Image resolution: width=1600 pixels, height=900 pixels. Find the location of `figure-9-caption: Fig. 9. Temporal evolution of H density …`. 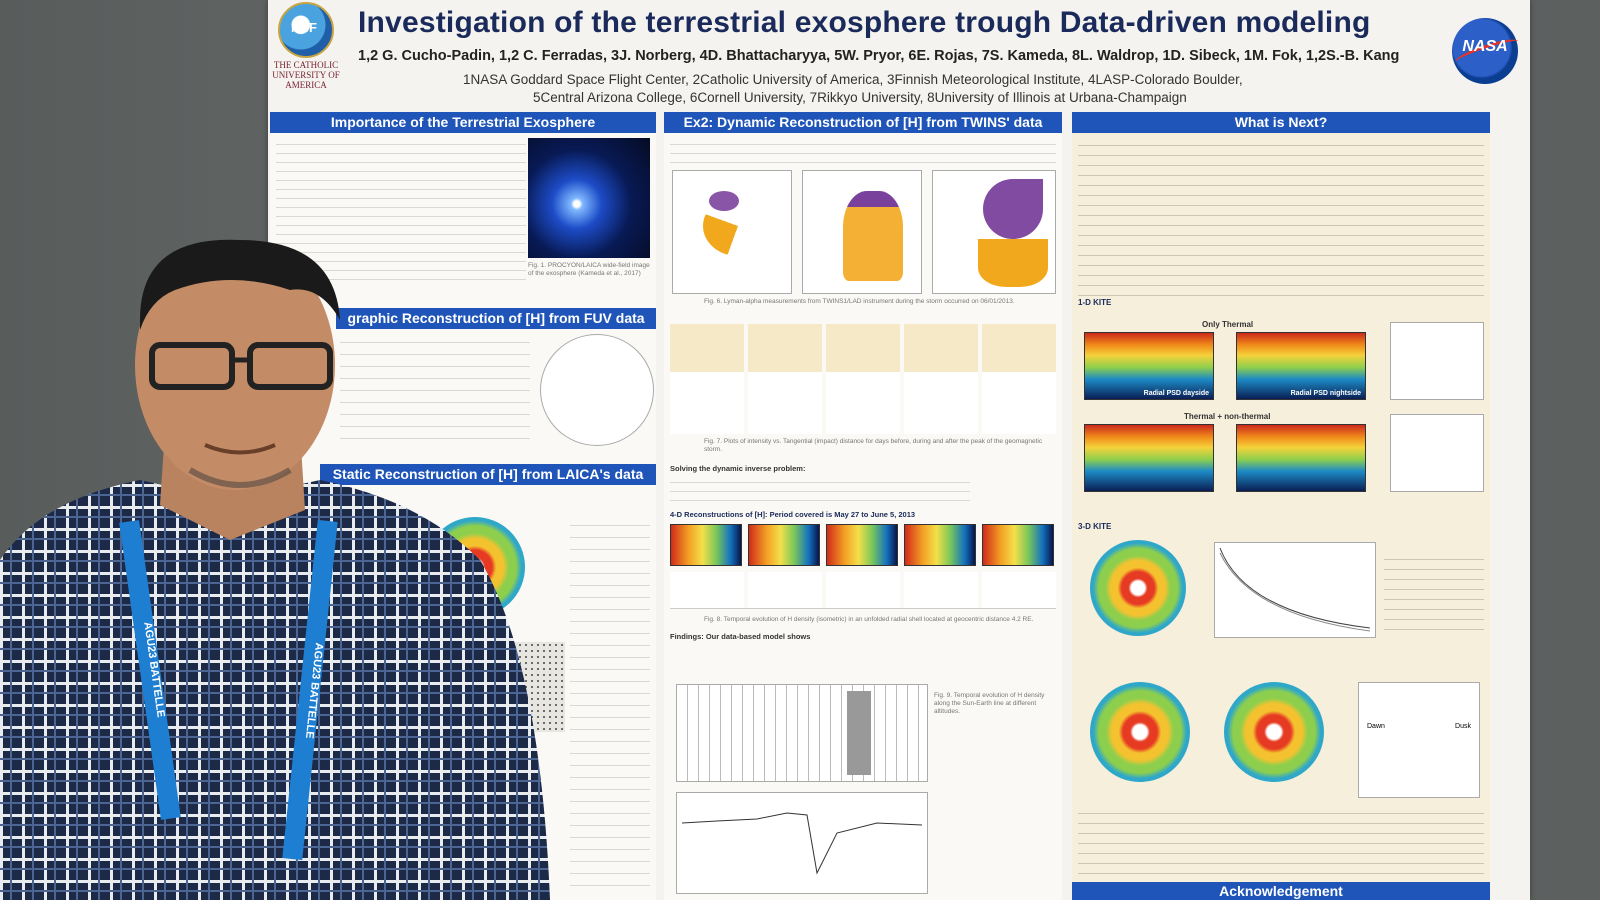

figure-9-caption: Fig. 9. Temporal evolution of H density … is located at coordinates (989, 703).